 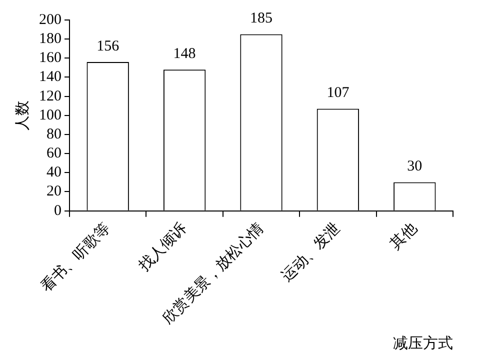 I want to click on y-tick-label: 140, so click(x=50, y=77).